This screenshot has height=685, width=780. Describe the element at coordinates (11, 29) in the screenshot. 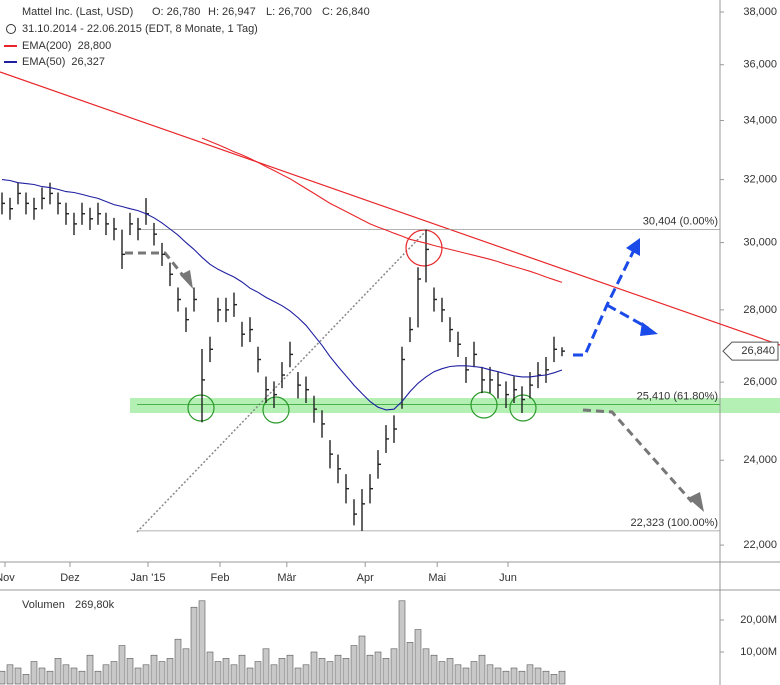

I see `clock-icon` at that location.